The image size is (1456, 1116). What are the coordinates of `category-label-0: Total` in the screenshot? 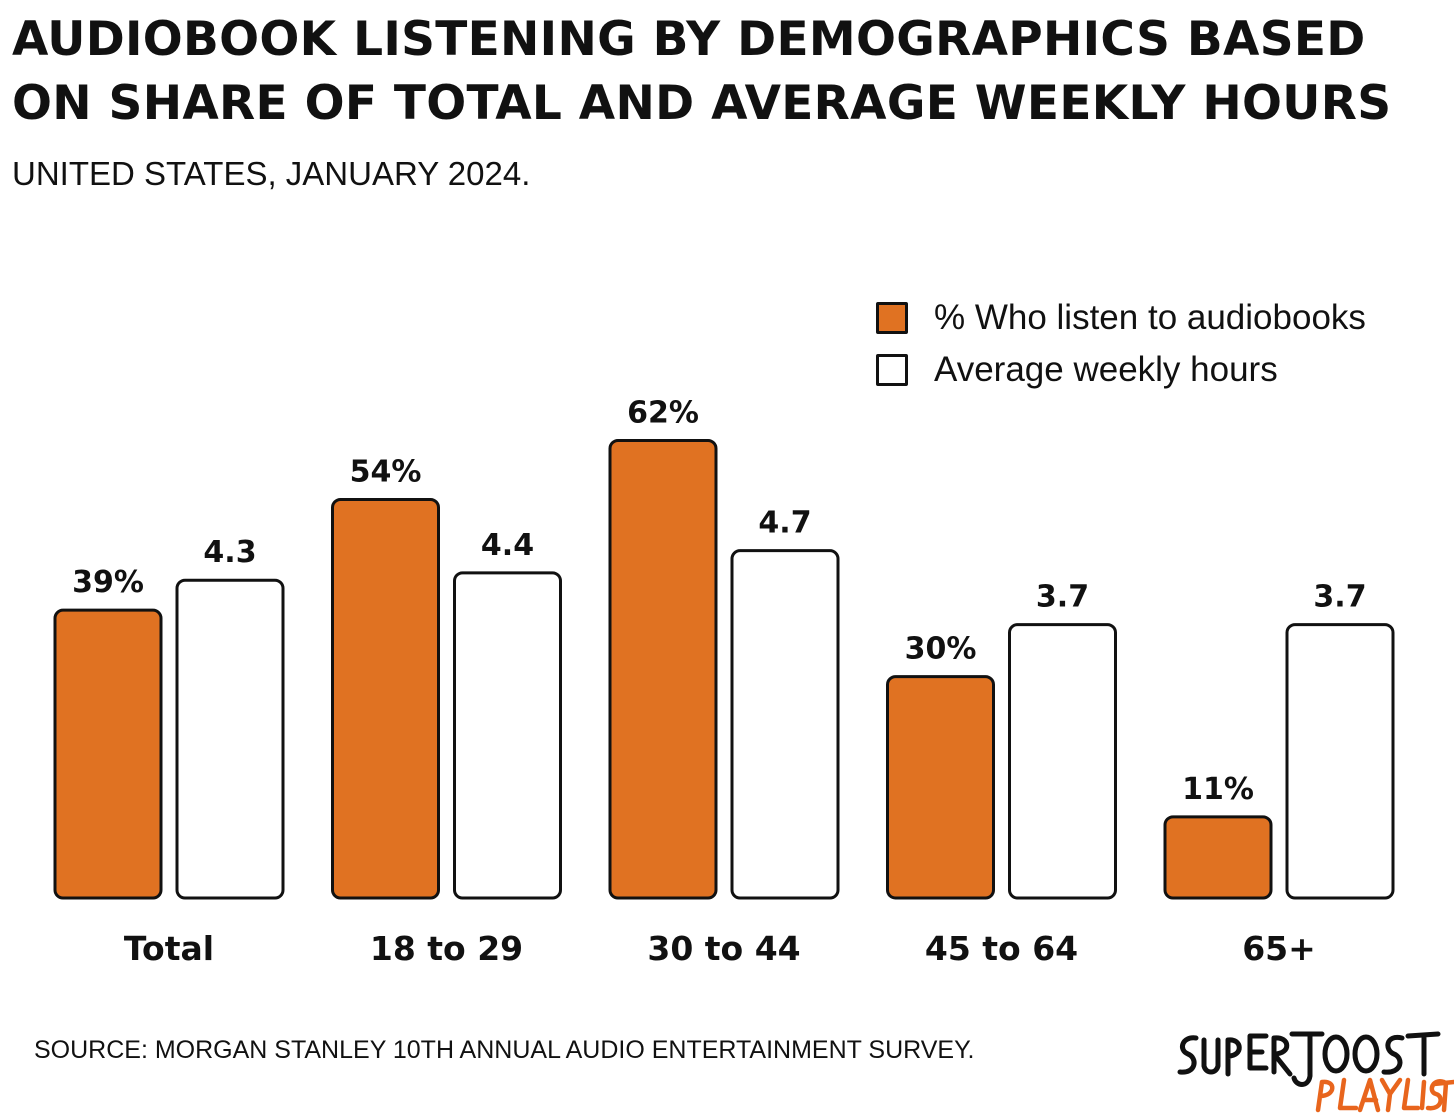 It's located at (169, 948).